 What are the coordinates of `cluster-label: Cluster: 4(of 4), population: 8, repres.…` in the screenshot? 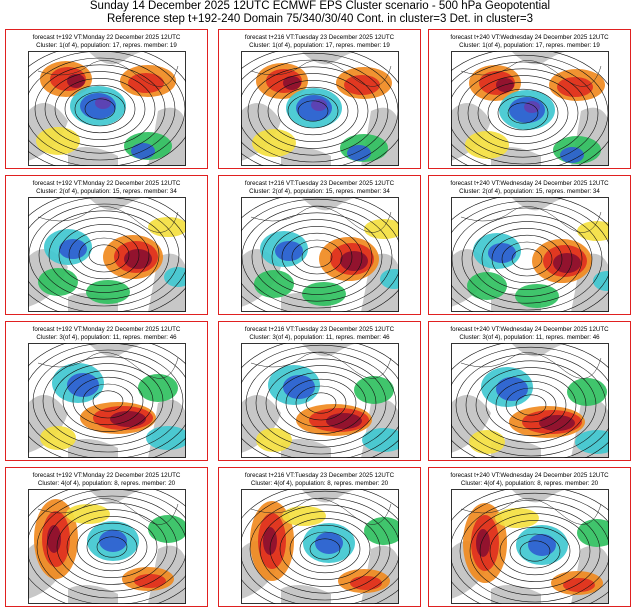 It's located at (106, 483).